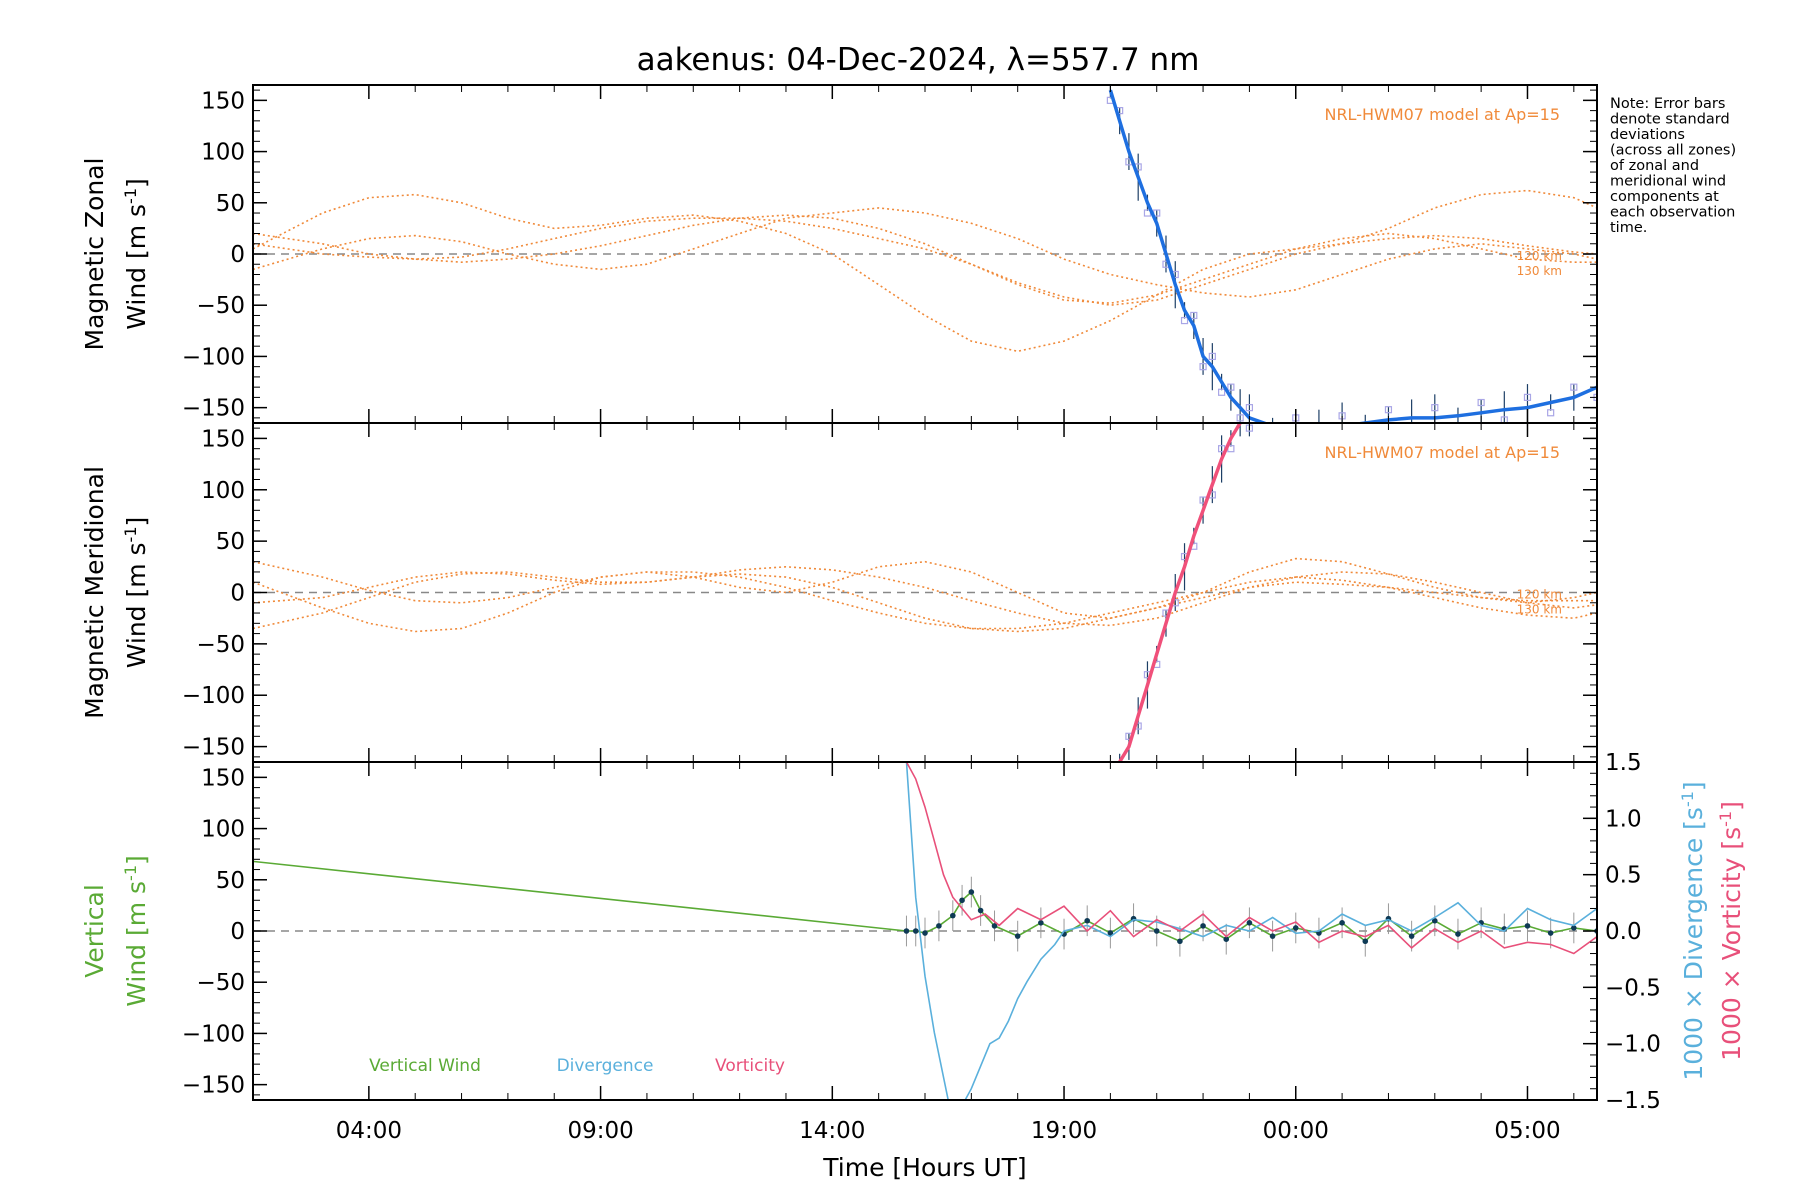  I want to click on model-label: NRL-HWM07 model at Ap=15, so click(1442, 114).